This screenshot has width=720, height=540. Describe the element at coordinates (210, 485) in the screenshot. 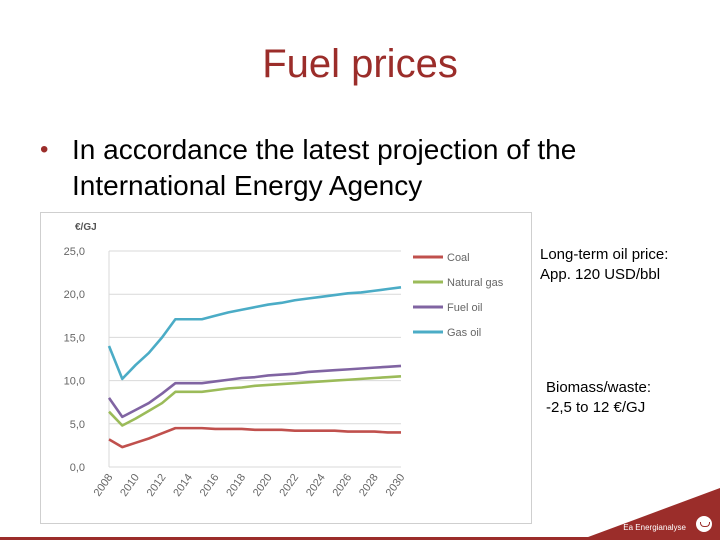

I see `x-tick-label: 2016` at that location.